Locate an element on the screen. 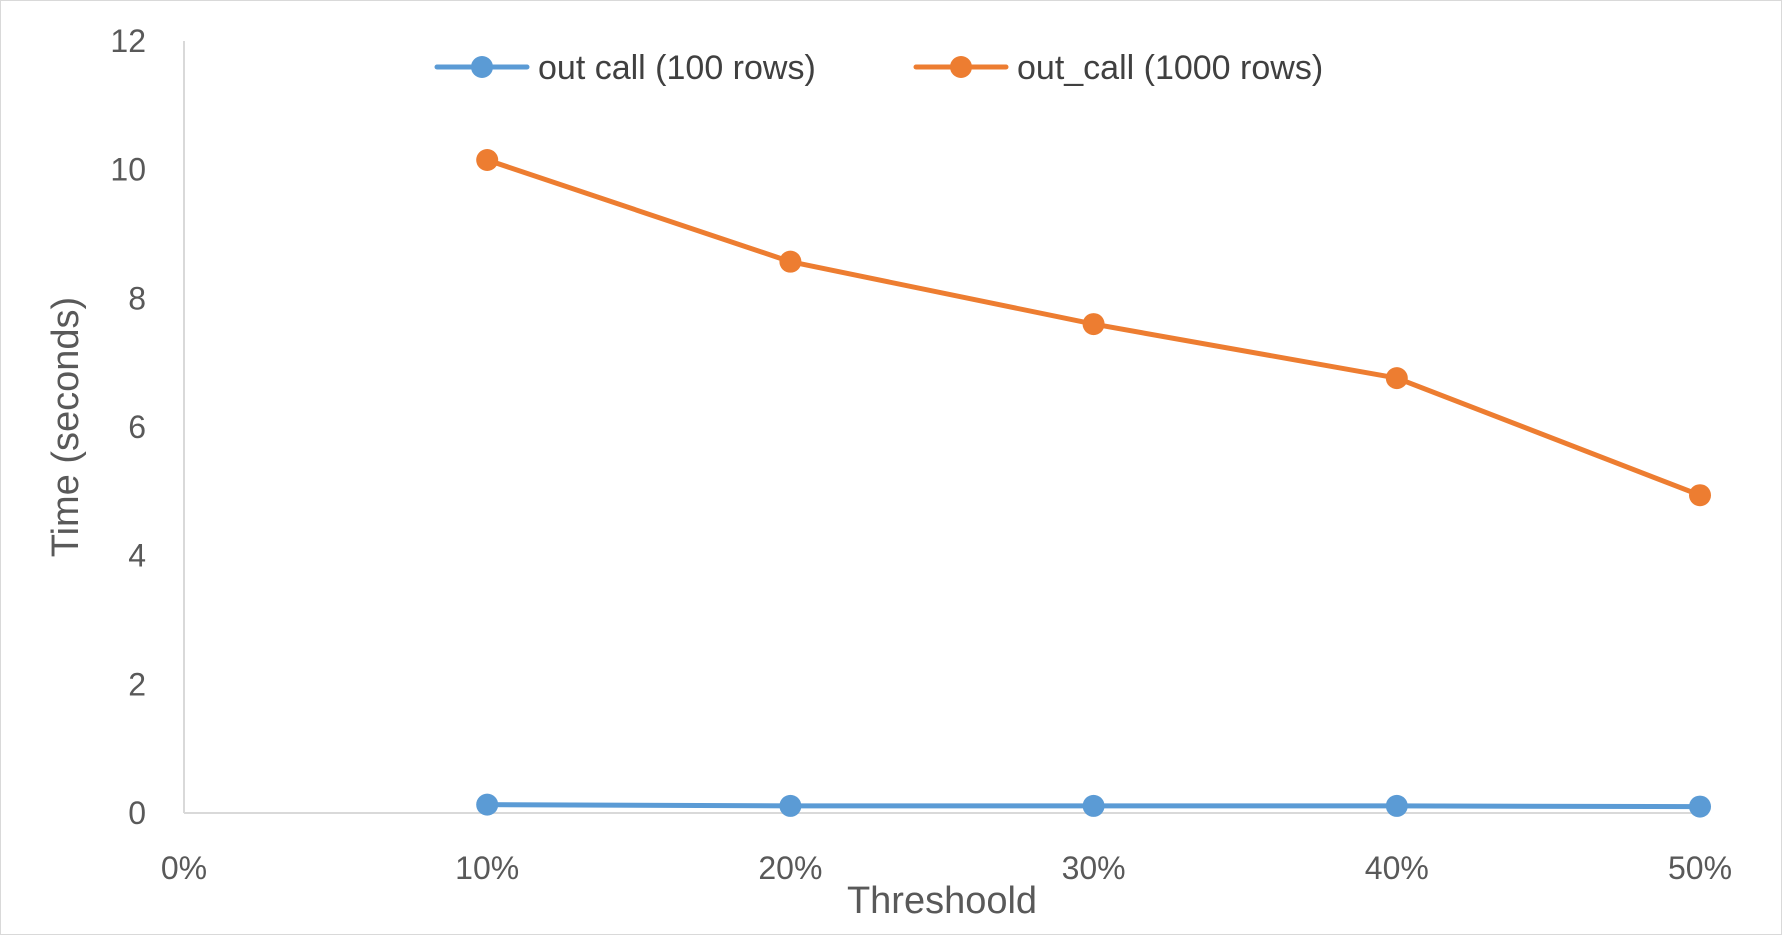 Image resolution: width=1782 pixels, height=935 pixels. x-tick-label: 20% is located at coordinates (790, 868).